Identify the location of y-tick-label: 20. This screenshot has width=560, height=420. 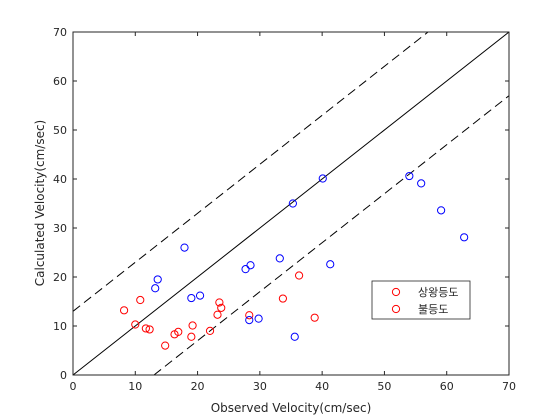
(60, 277).